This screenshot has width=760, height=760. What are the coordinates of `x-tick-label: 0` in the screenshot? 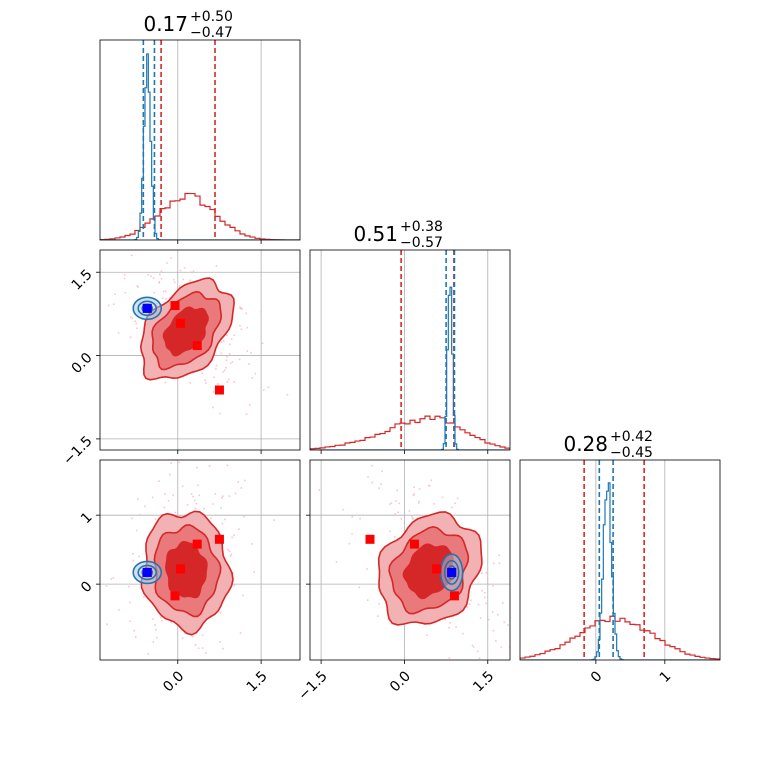 It's located at (597, 677).